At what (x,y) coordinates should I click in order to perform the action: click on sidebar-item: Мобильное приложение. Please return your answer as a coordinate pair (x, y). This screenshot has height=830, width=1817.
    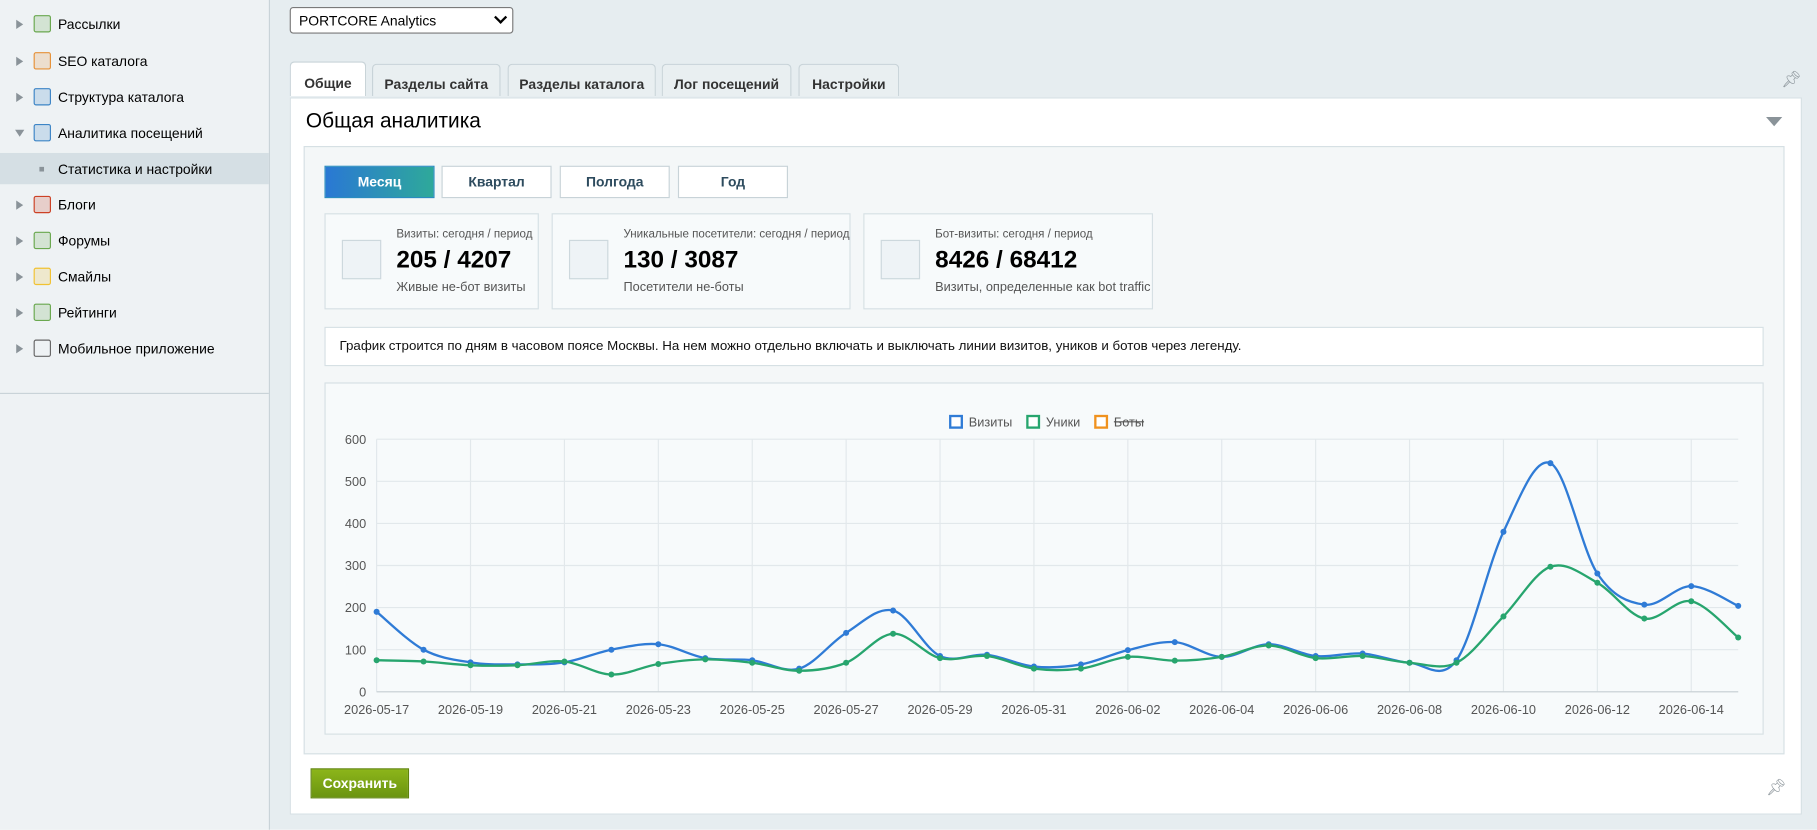
    Looking at the image, I should click on (134, 348).